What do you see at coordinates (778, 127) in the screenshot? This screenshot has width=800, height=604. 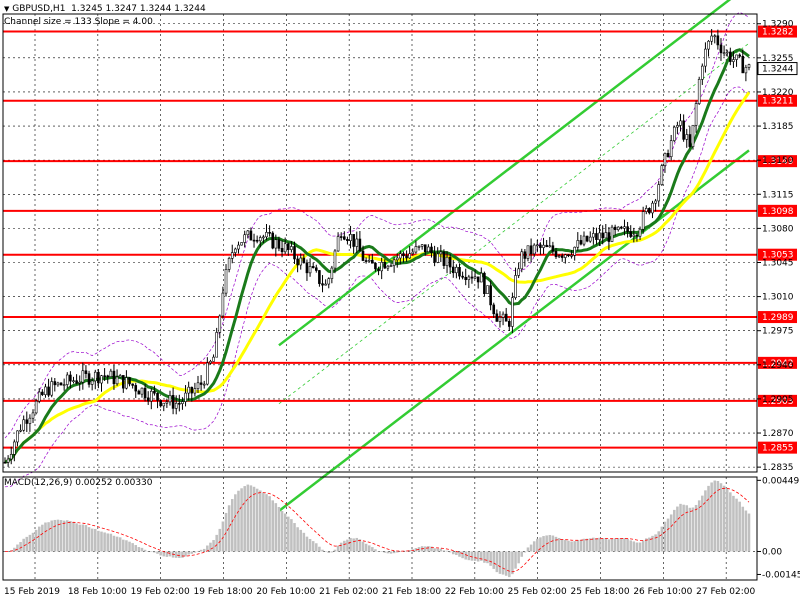 I see `y-tick-label: 1.3185` at bounding box center [778, 127].